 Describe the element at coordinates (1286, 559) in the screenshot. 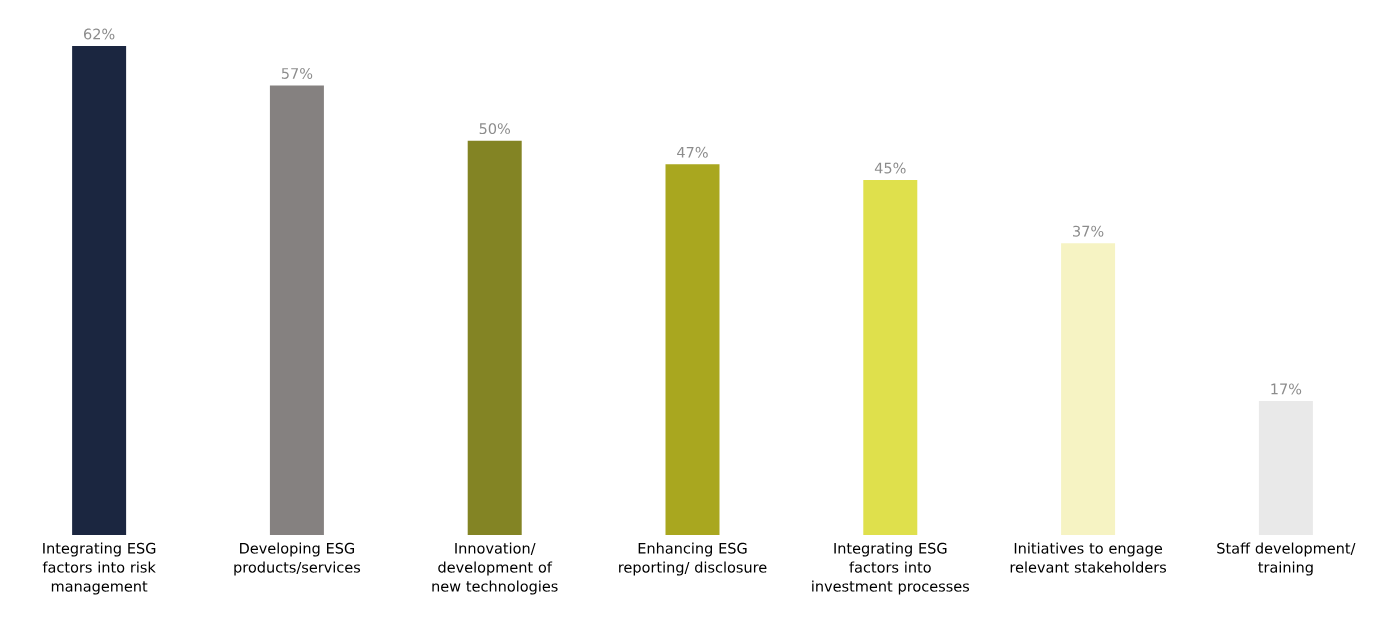

I see `x-tick-label: Staff development/ training` at that location.